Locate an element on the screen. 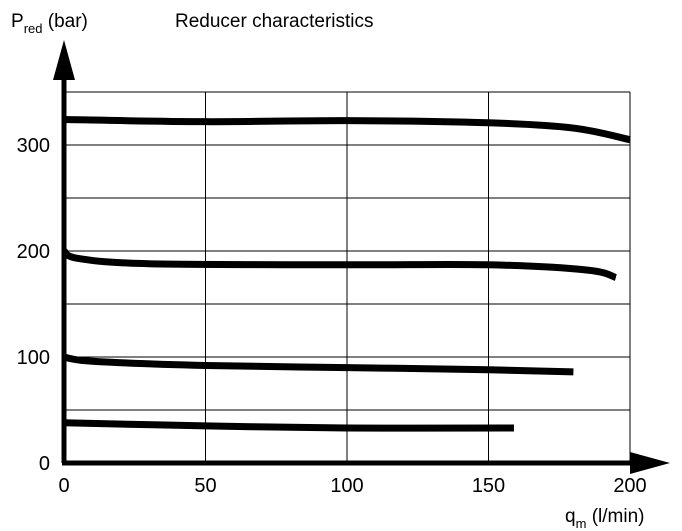  y-axis-label: Pred (bar) is located at coordinates (49, 23).